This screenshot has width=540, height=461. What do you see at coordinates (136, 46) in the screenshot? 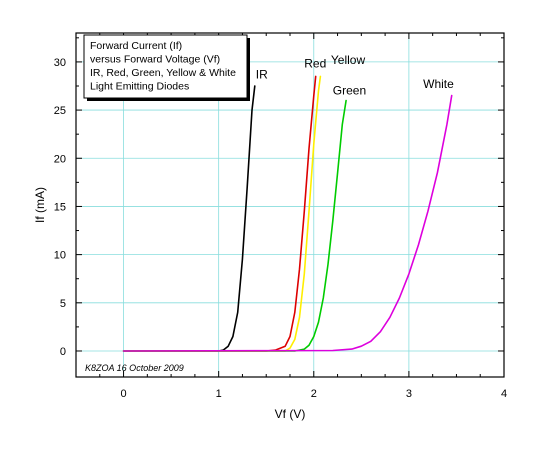
I see `chart-title-line: Forward Current (If)` at bounding box center [136, 46].